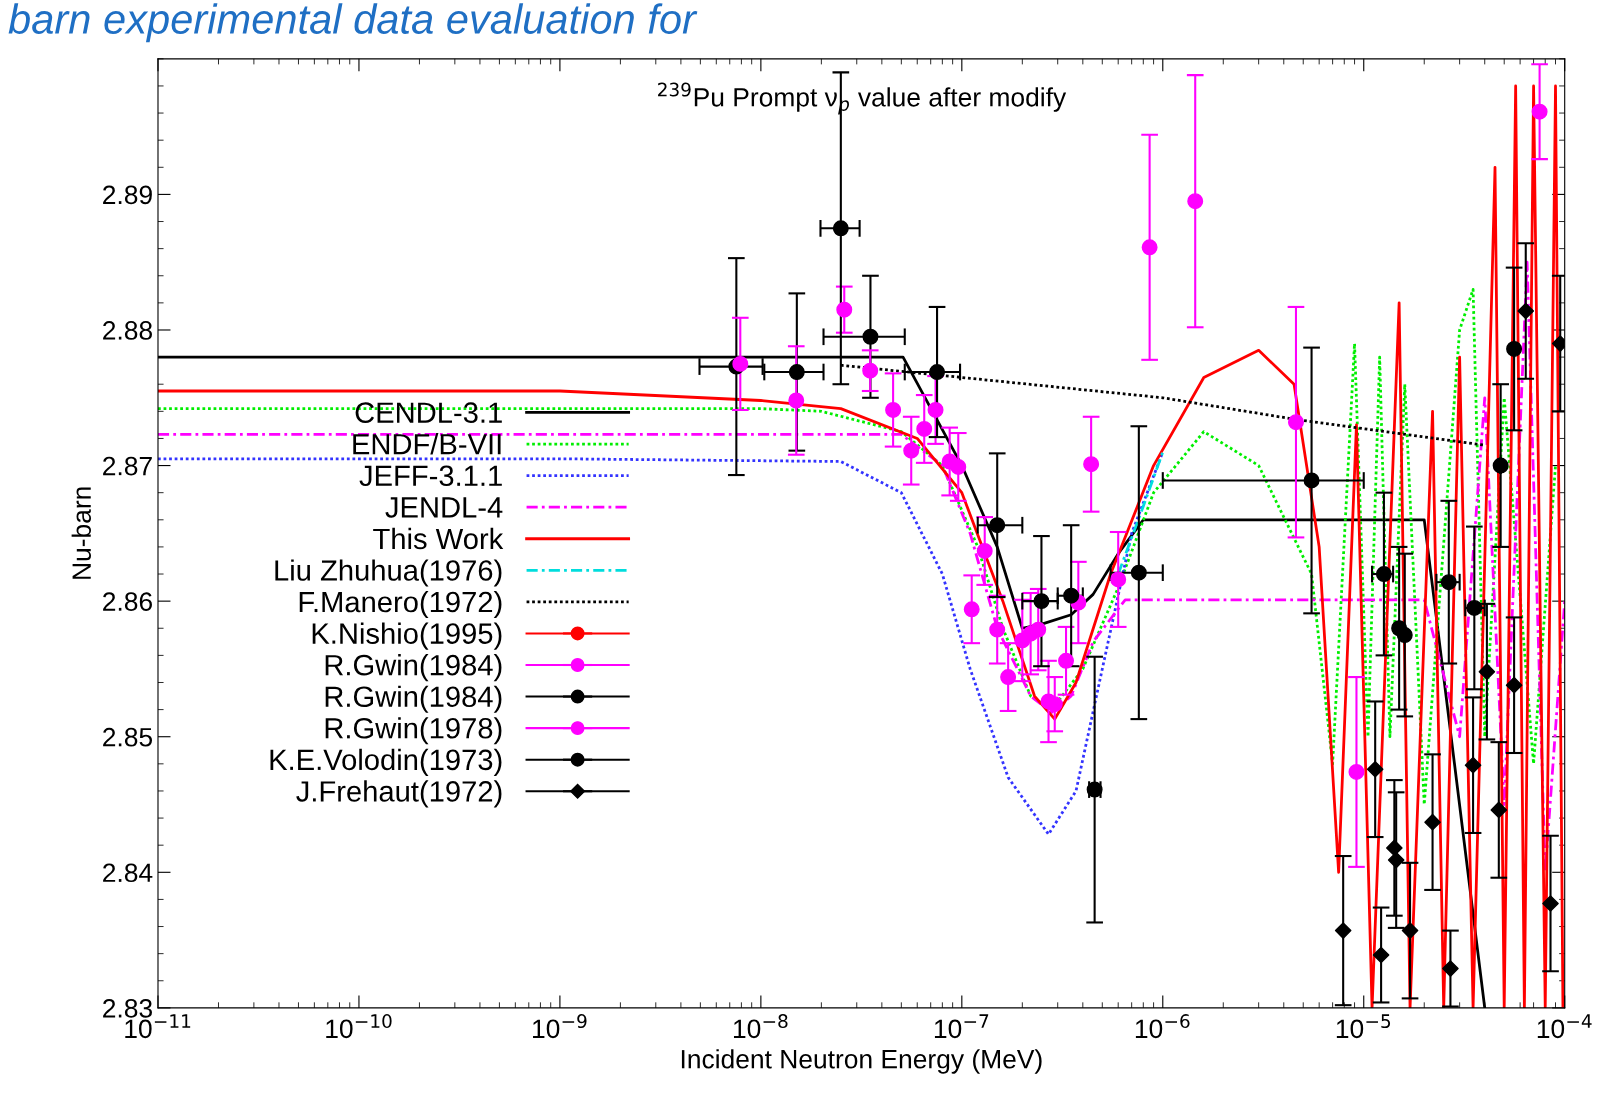 The height and width of the screenshot is (1110, 1604). I want to click on y-tick-label: 2.88, so click(127, 330).